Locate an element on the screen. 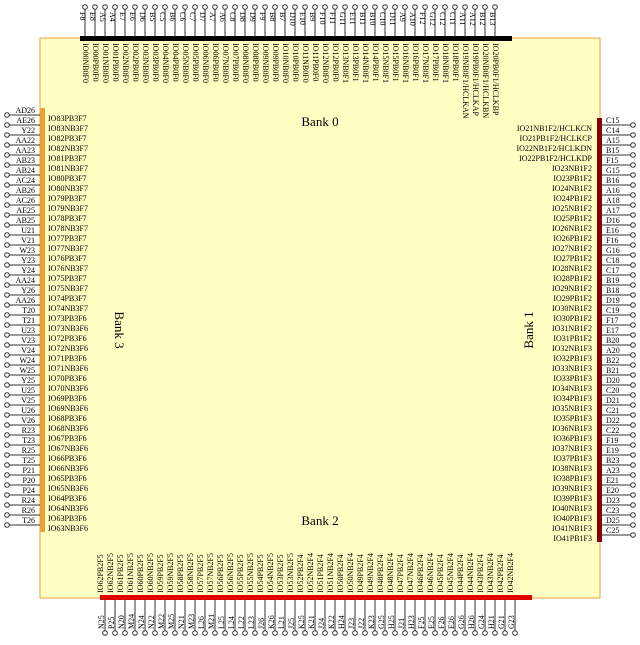 Image resolution: width=640 pixels, height=645 pixels. pin-signal: IO79PB3F7 is located at coordinates (67, 198).